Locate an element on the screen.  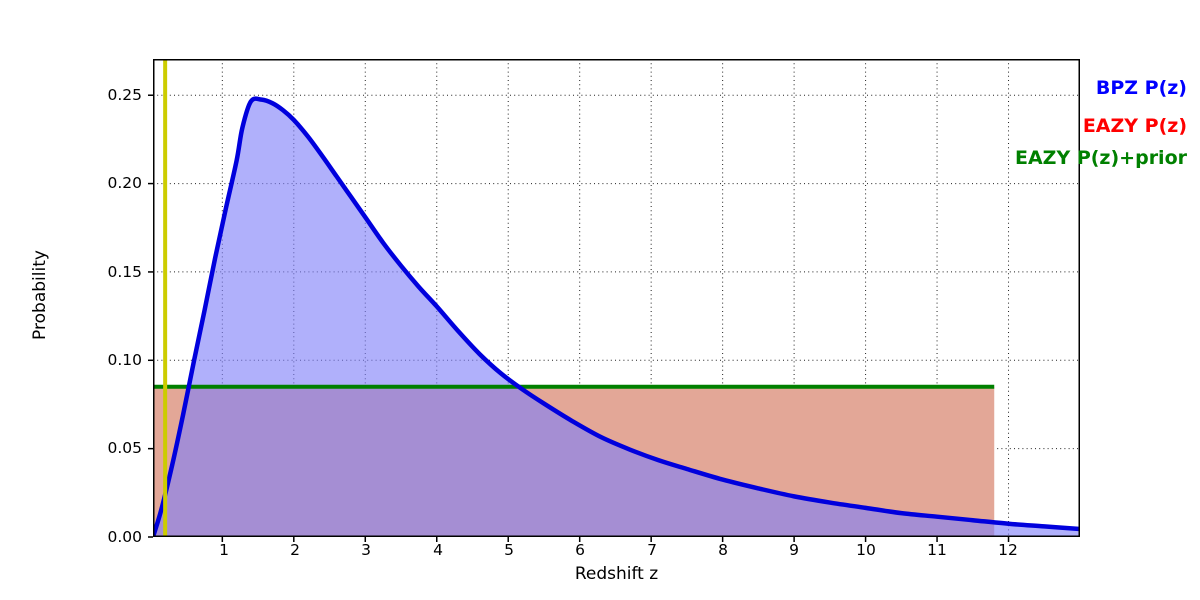
legend-item-eazy: EAZY P(z) is located at coordinates (1134, 126).